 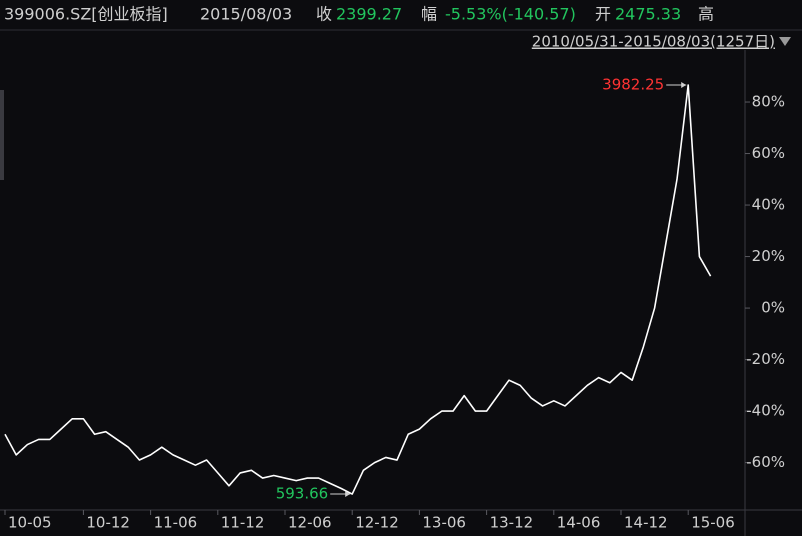 What do you see at coordinates (310, 523) in the screenshot?
I see `x-tick-label: 12-06` at bounding box center [310, 523].